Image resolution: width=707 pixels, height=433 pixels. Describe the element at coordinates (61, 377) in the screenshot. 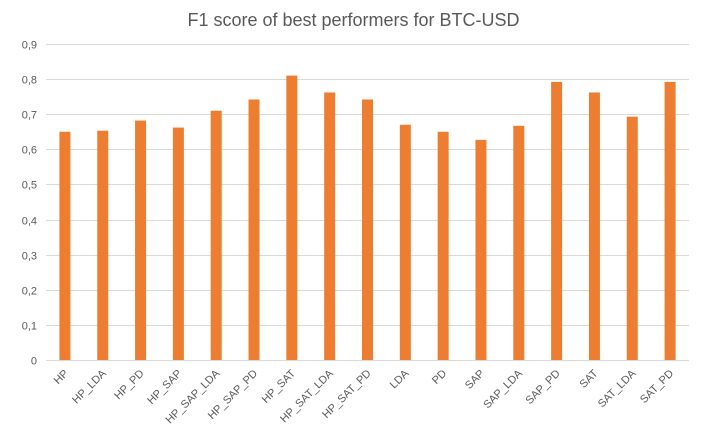

I see `x-tick-label: HP` at that location.